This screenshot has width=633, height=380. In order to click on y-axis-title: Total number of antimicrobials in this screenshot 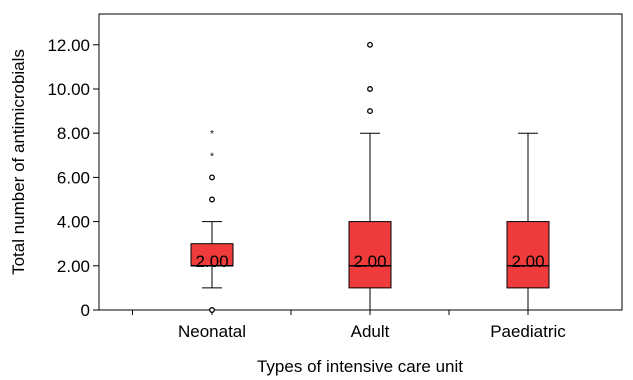, I will do `click(18, 162)`.